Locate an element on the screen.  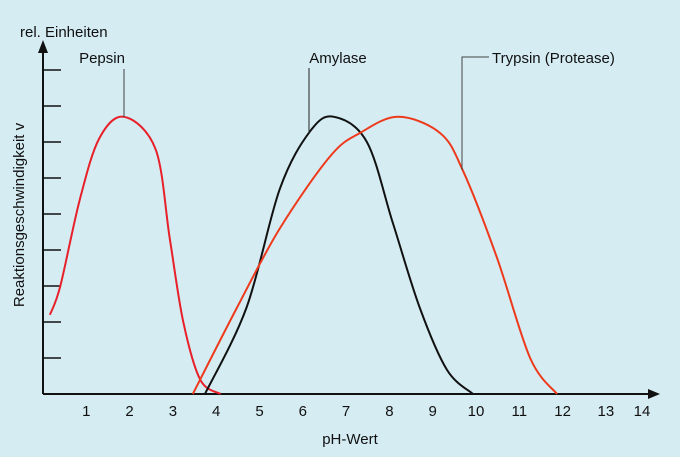
x-tick-label: 3 is located at coordinates (173, 411).